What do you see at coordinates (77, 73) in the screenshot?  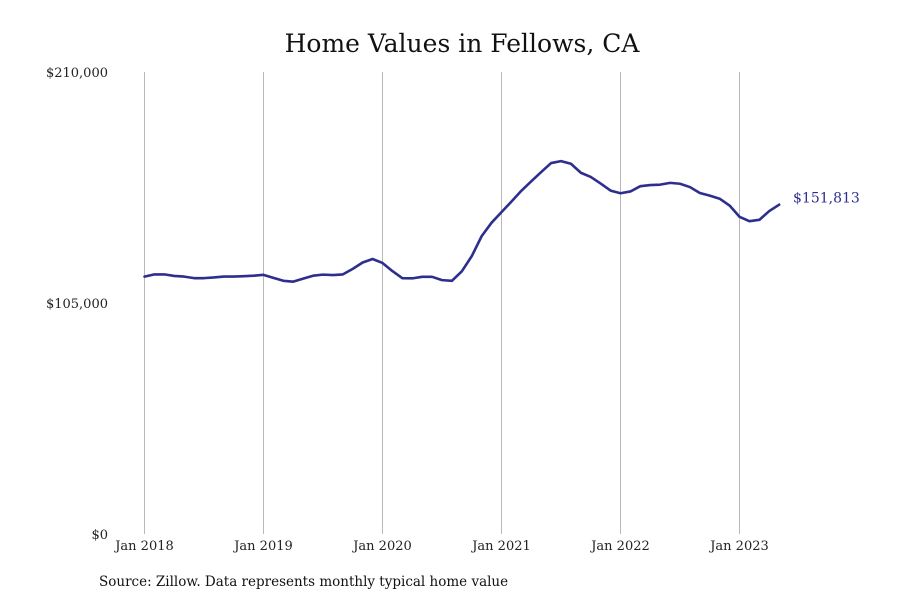 I see `y-tick-label: $210,000` at bounding box center [77, 73].